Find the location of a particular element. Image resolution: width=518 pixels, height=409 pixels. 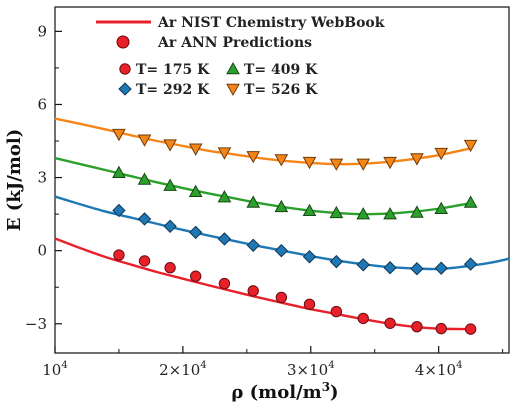

x-tick-label-3: 4×10⁴ is located at coordinates (439, 369).